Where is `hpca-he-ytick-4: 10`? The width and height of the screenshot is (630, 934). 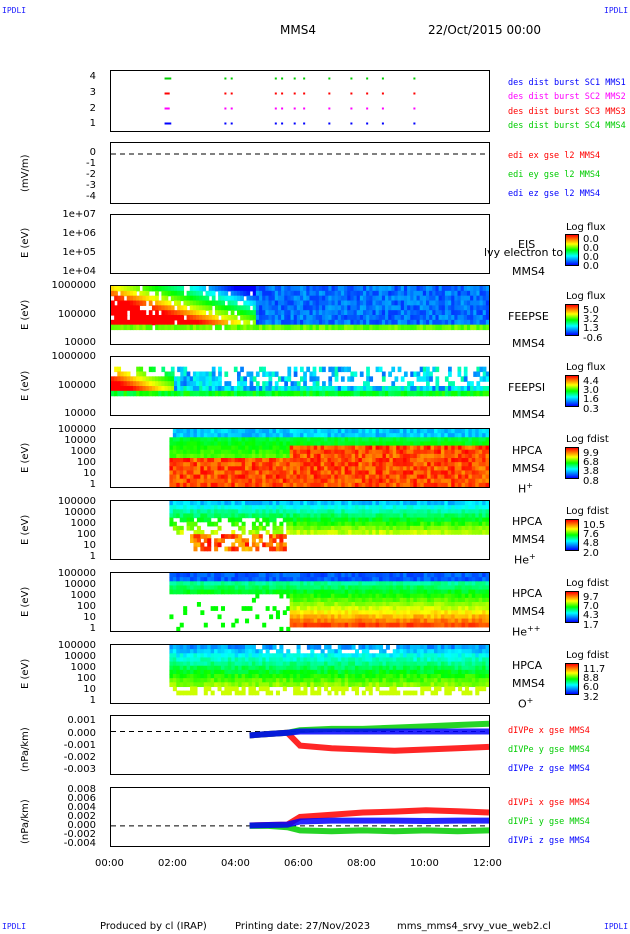
hpca-he-ytick-4: 10 is located at coordinates (89, 545).